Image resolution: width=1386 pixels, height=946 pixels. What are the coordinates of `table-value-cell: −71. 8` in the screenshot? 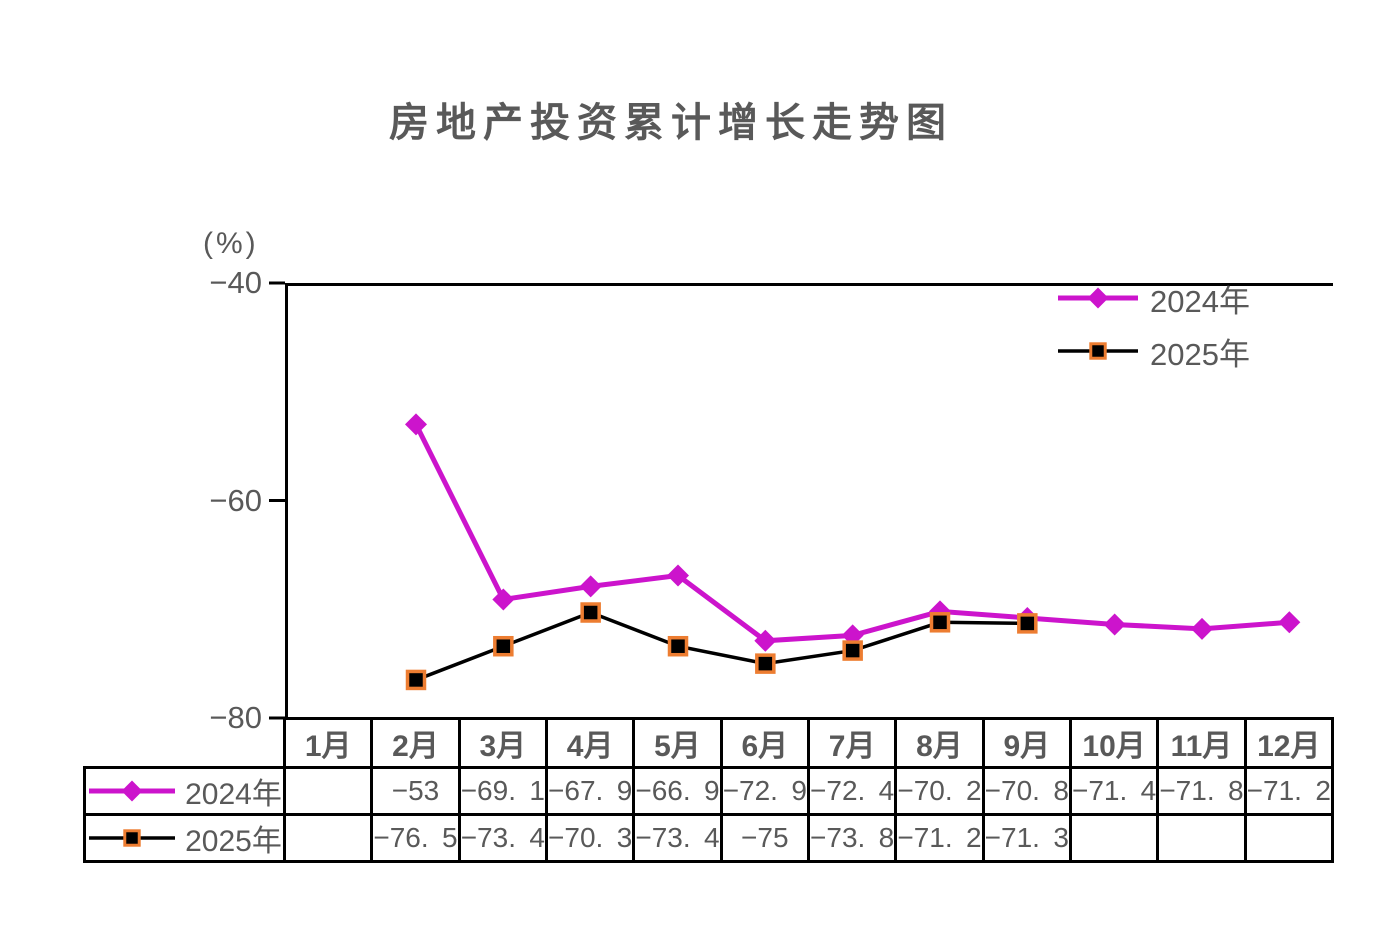 It's located at (1201, 791).